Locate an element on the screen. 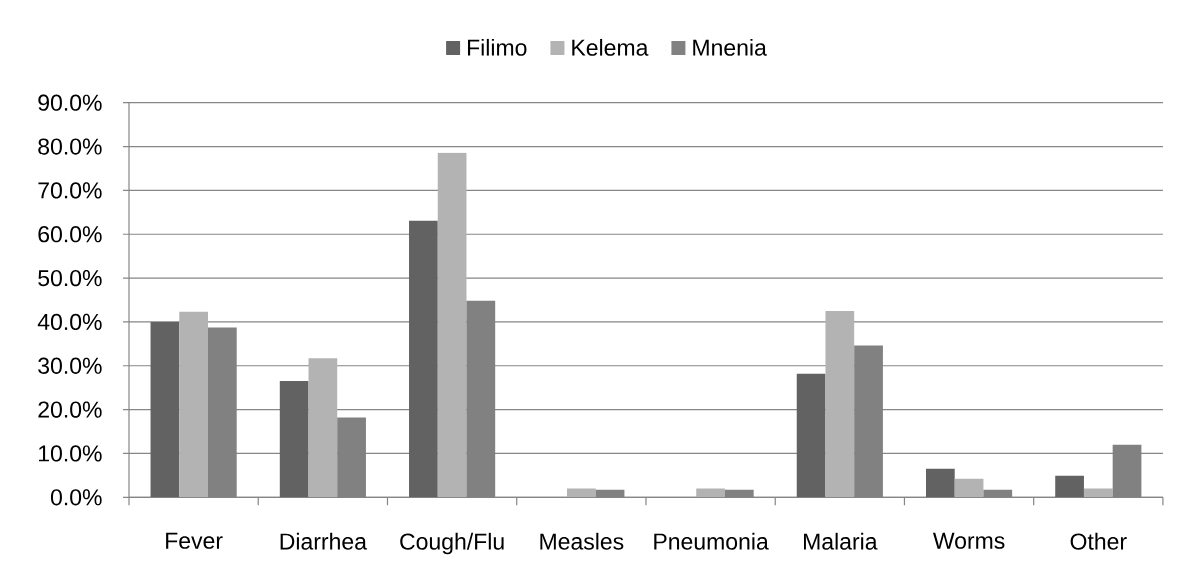 Image resolution: width=1184 pixels, height=581 pixels. y-tick-label: 0.0% is located at coordinates (76, 497).